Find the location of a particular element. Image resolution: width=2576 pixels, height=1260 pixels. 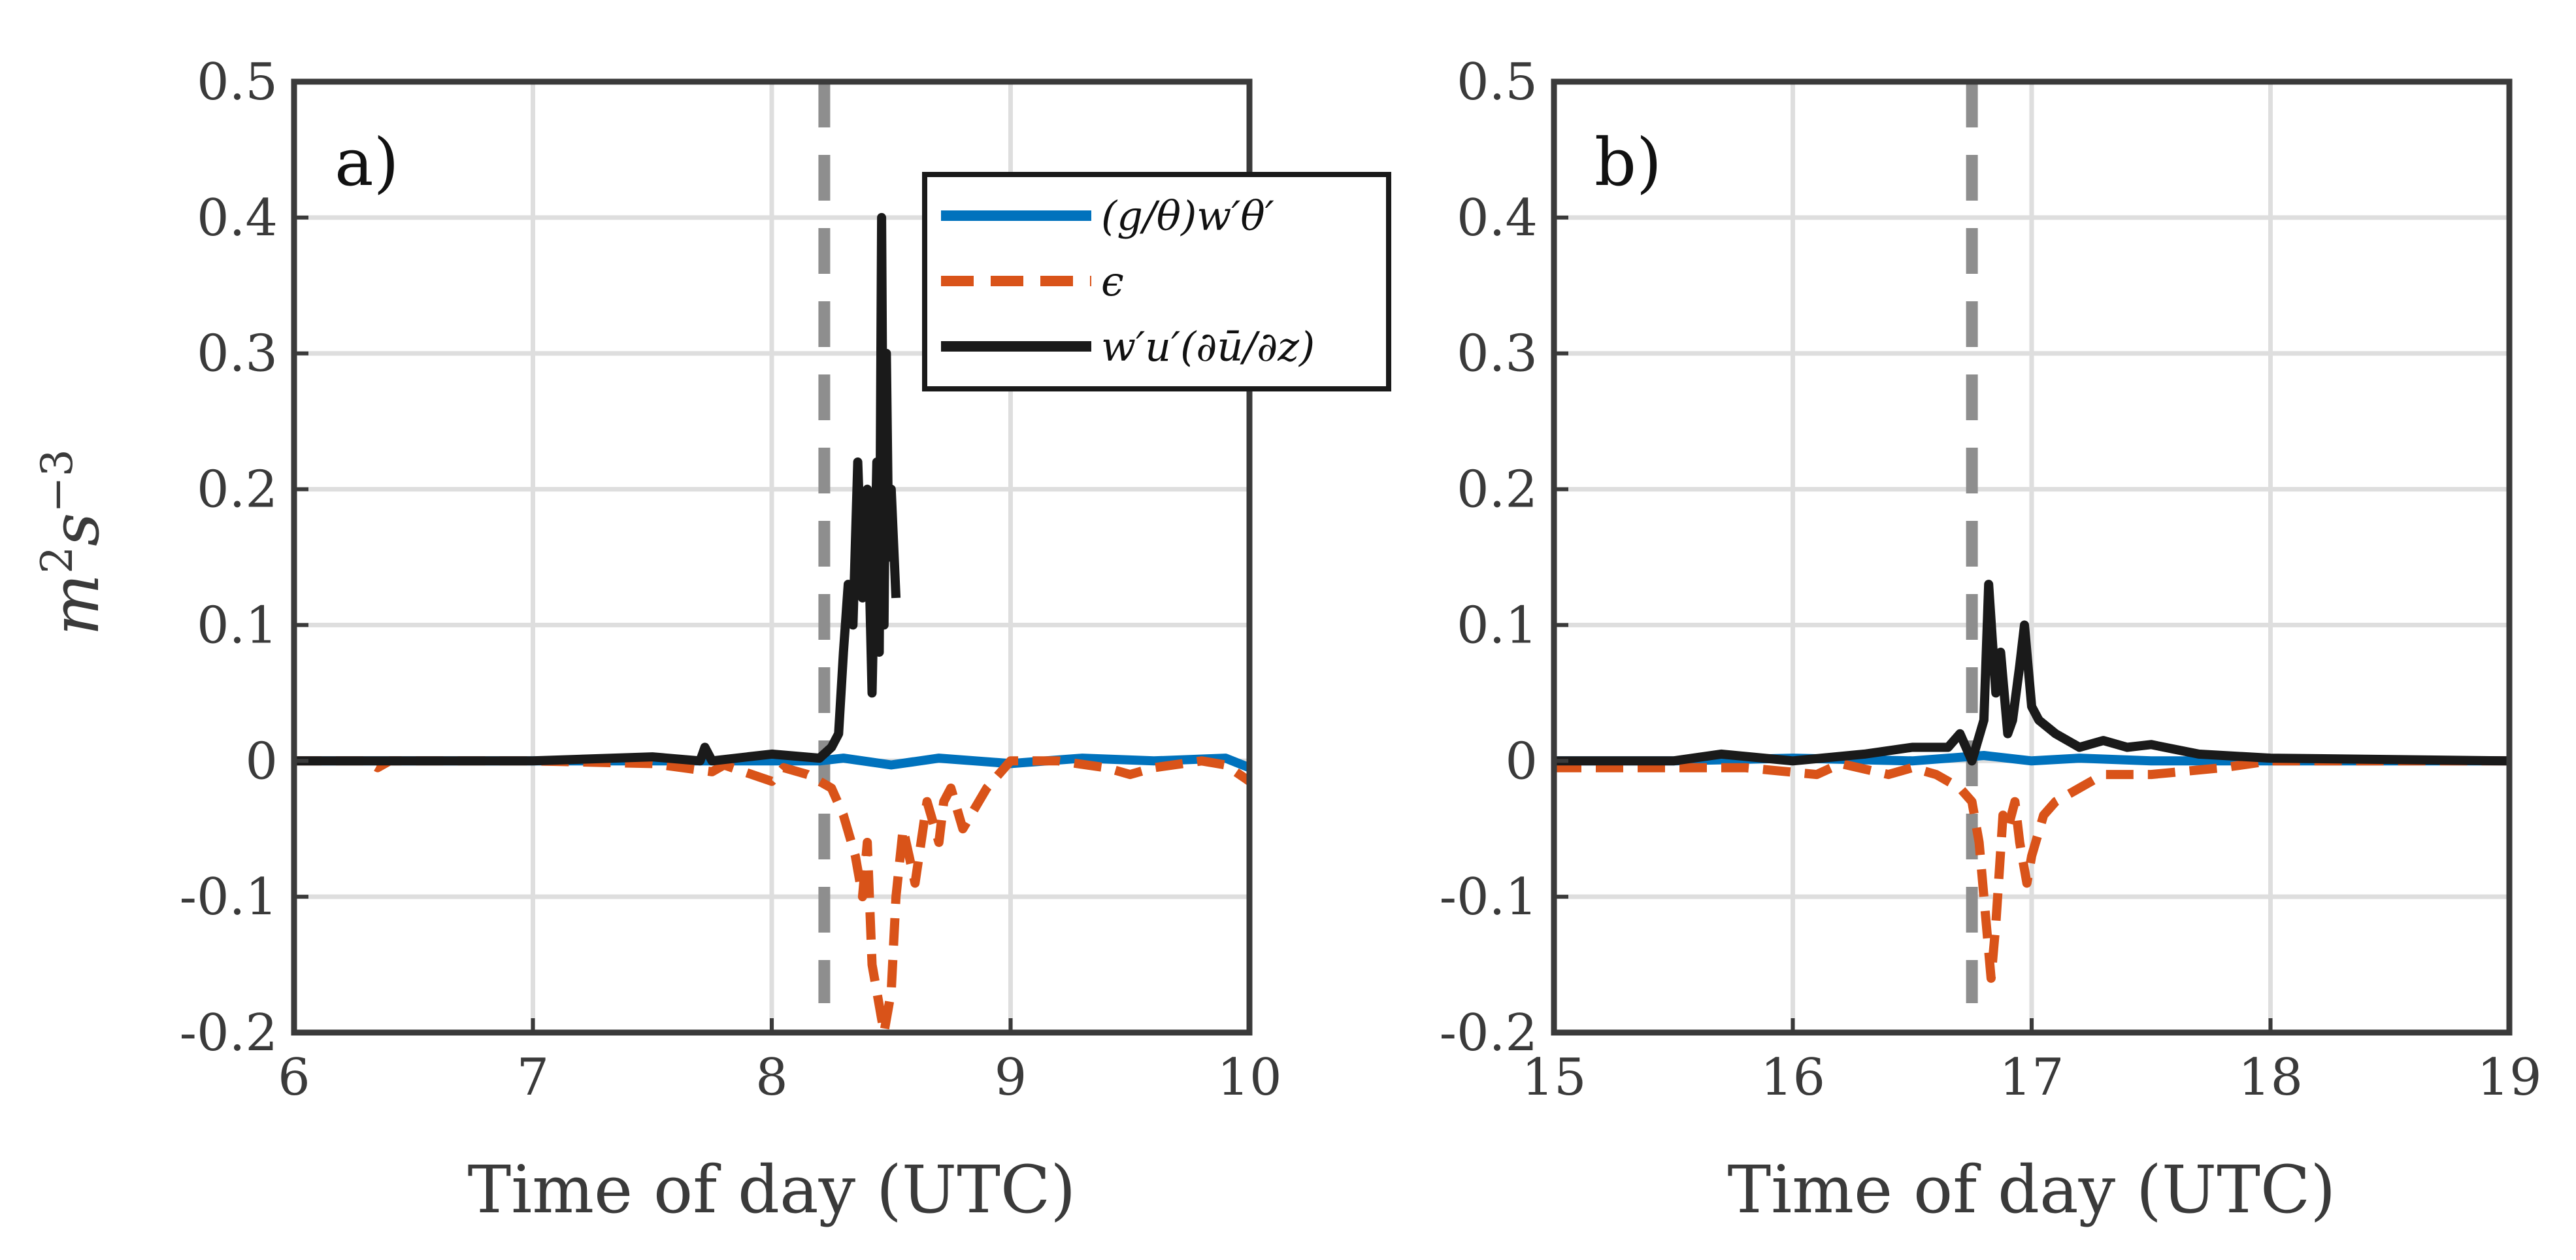

x-tick-label: 7 is located at coordinates (533, 1077).